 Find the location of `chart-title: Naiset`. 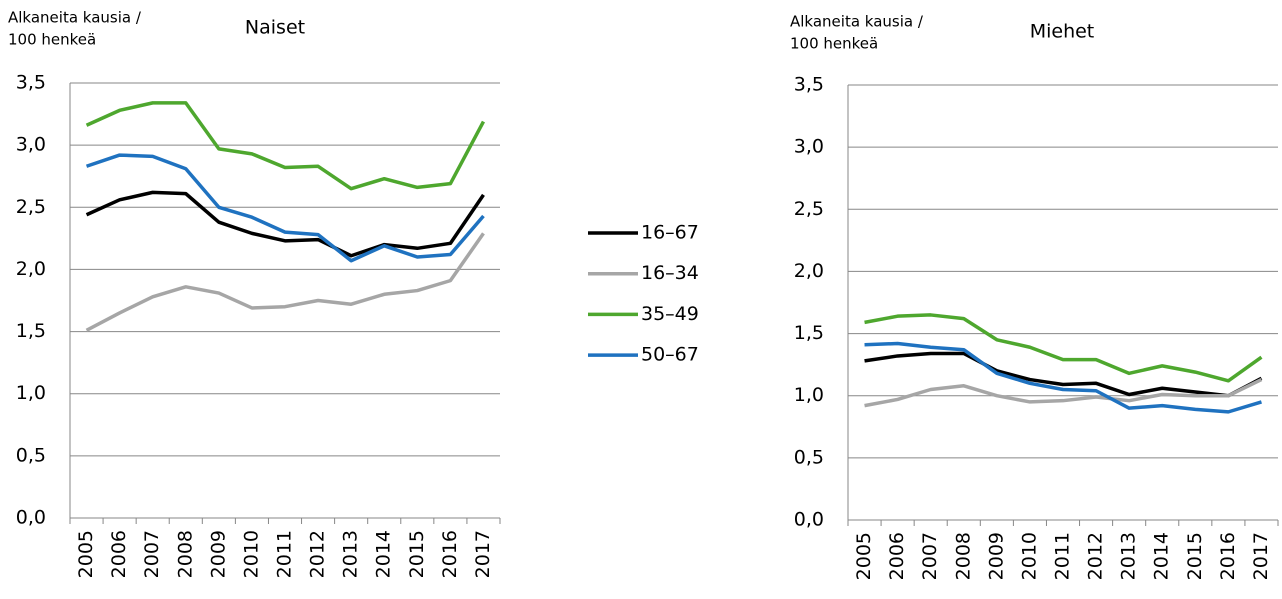

chart-title: Naiset is located at coordinates (275, 28).